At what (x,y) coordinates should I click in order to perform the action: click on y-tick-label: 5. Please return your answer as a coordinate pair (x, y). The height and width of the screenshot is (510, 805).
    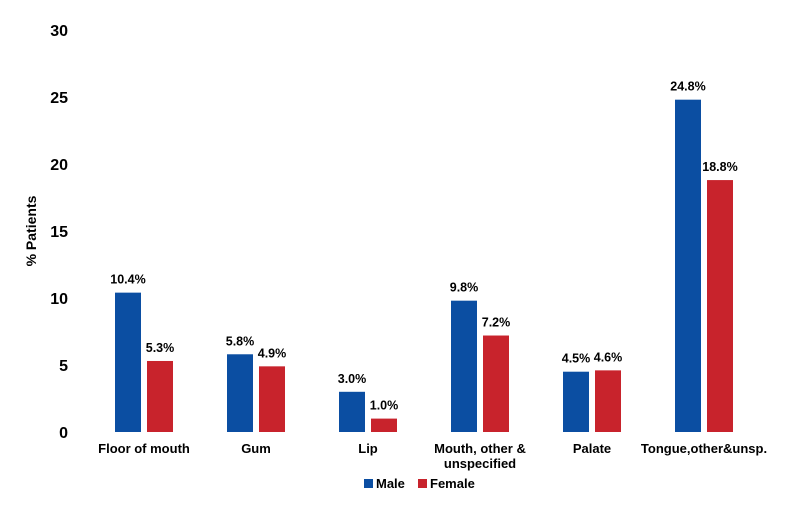
    Looking at the image, I should click on (63, 366).